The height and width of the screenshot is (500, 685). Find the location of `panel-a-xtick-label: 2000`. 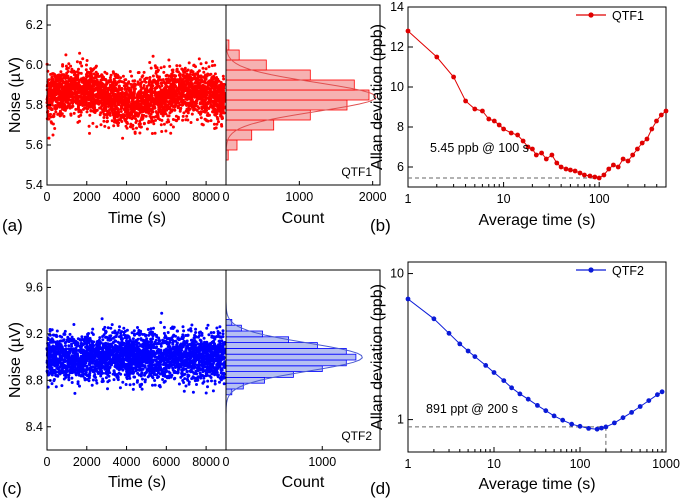

panel-a-xtick-label: 2000 is located at coordinates (87, 197).